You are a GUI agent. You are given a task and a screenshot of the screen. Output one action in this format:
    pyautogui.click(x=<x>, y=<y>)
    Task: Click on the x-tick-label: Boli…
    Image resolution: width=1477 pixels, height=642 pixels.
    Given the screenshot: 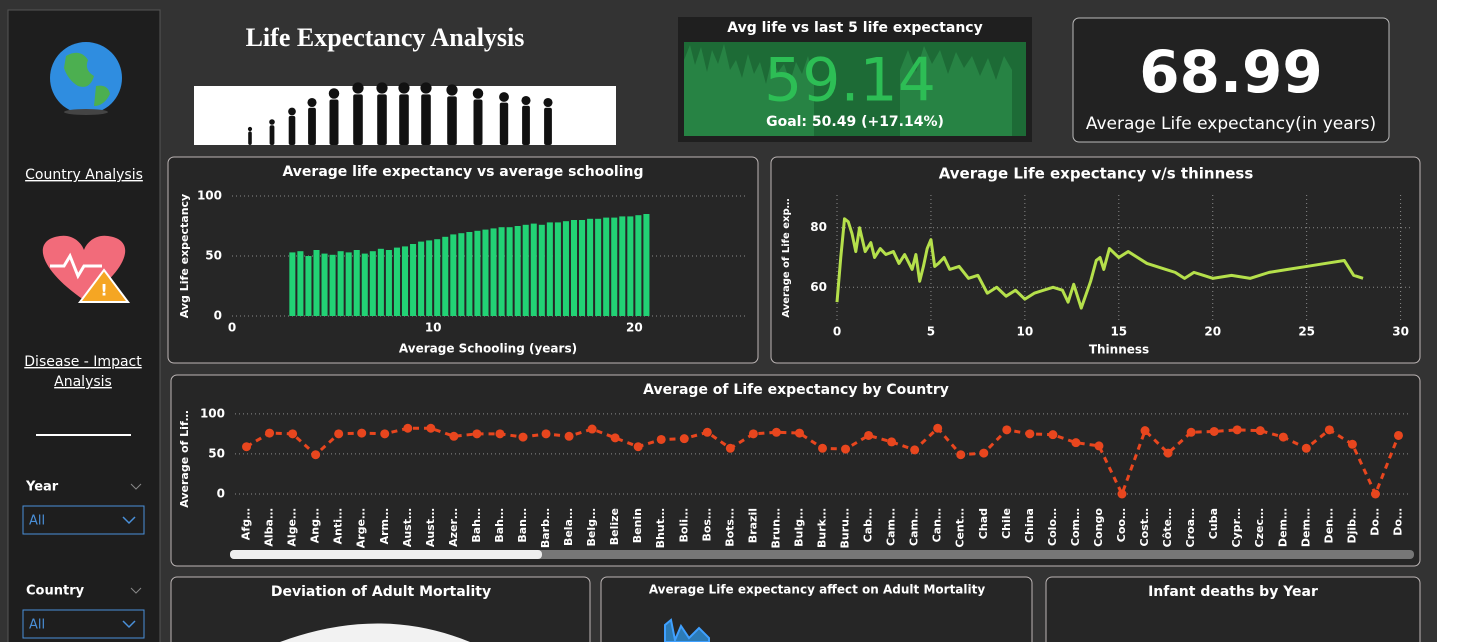 What is the action you would take?
    pyautogui.click(x=683, y=525)
    